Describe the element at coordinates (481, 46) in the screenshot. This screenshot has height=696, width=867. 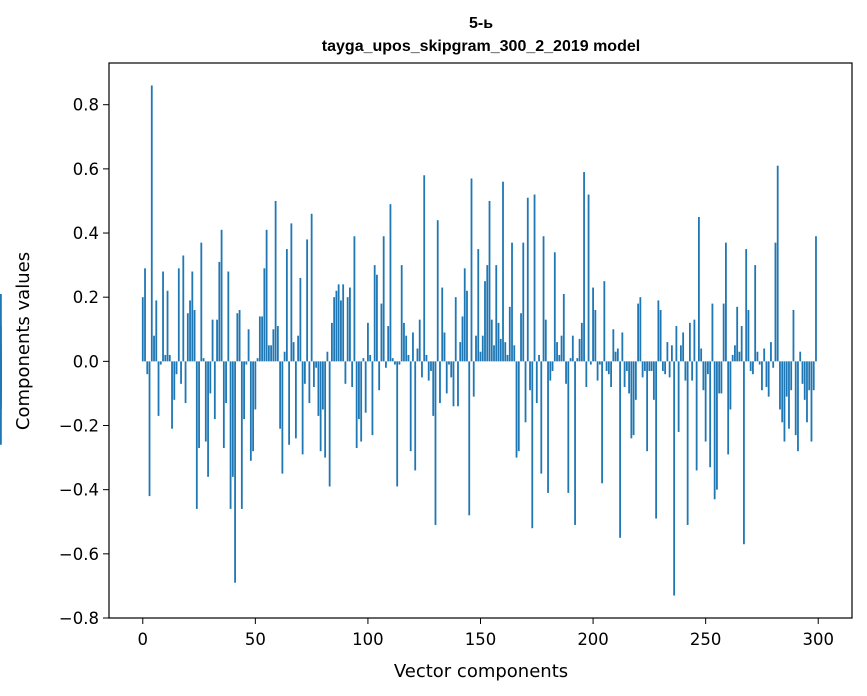
I see `chart-title-line2: tayga_upos_skipgram_300_2_2019 model` at that location.